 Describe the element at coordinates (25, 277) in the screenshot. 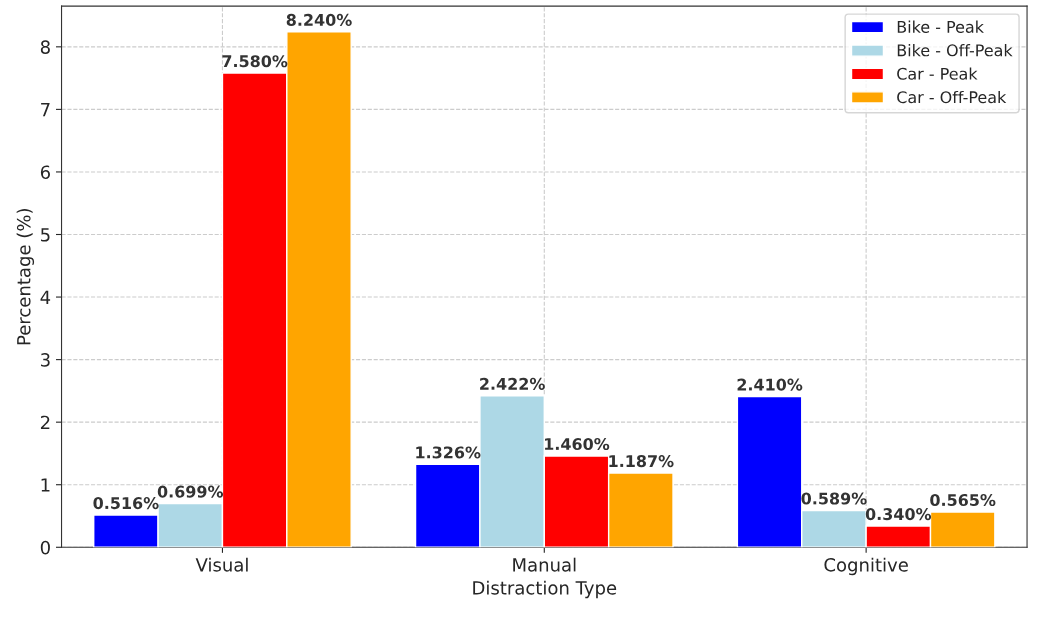

I see `y-axis-title: Percentage (%)` at that location.